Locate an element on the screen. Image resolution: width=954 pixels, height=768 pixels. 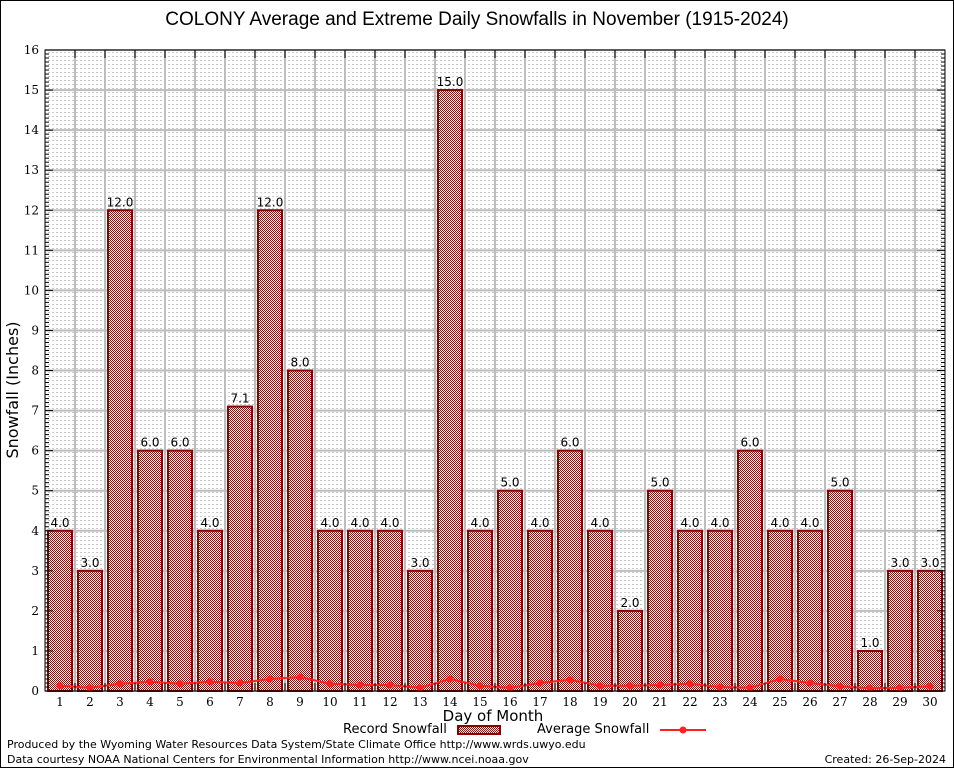
x-tick-label: 2 is located at coordinates (90, 702).